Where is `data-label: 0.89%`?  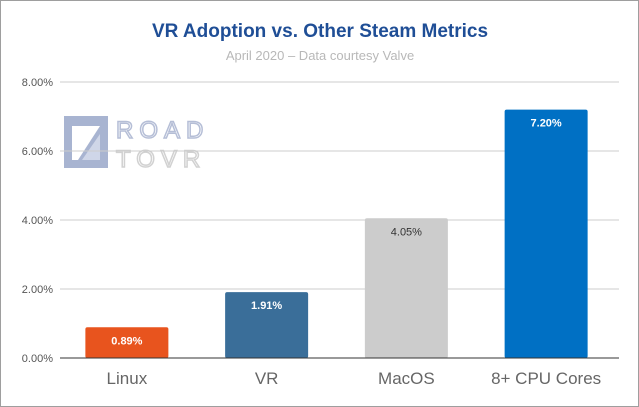 data-label: 0.89% is located at coordinates (126, 341).